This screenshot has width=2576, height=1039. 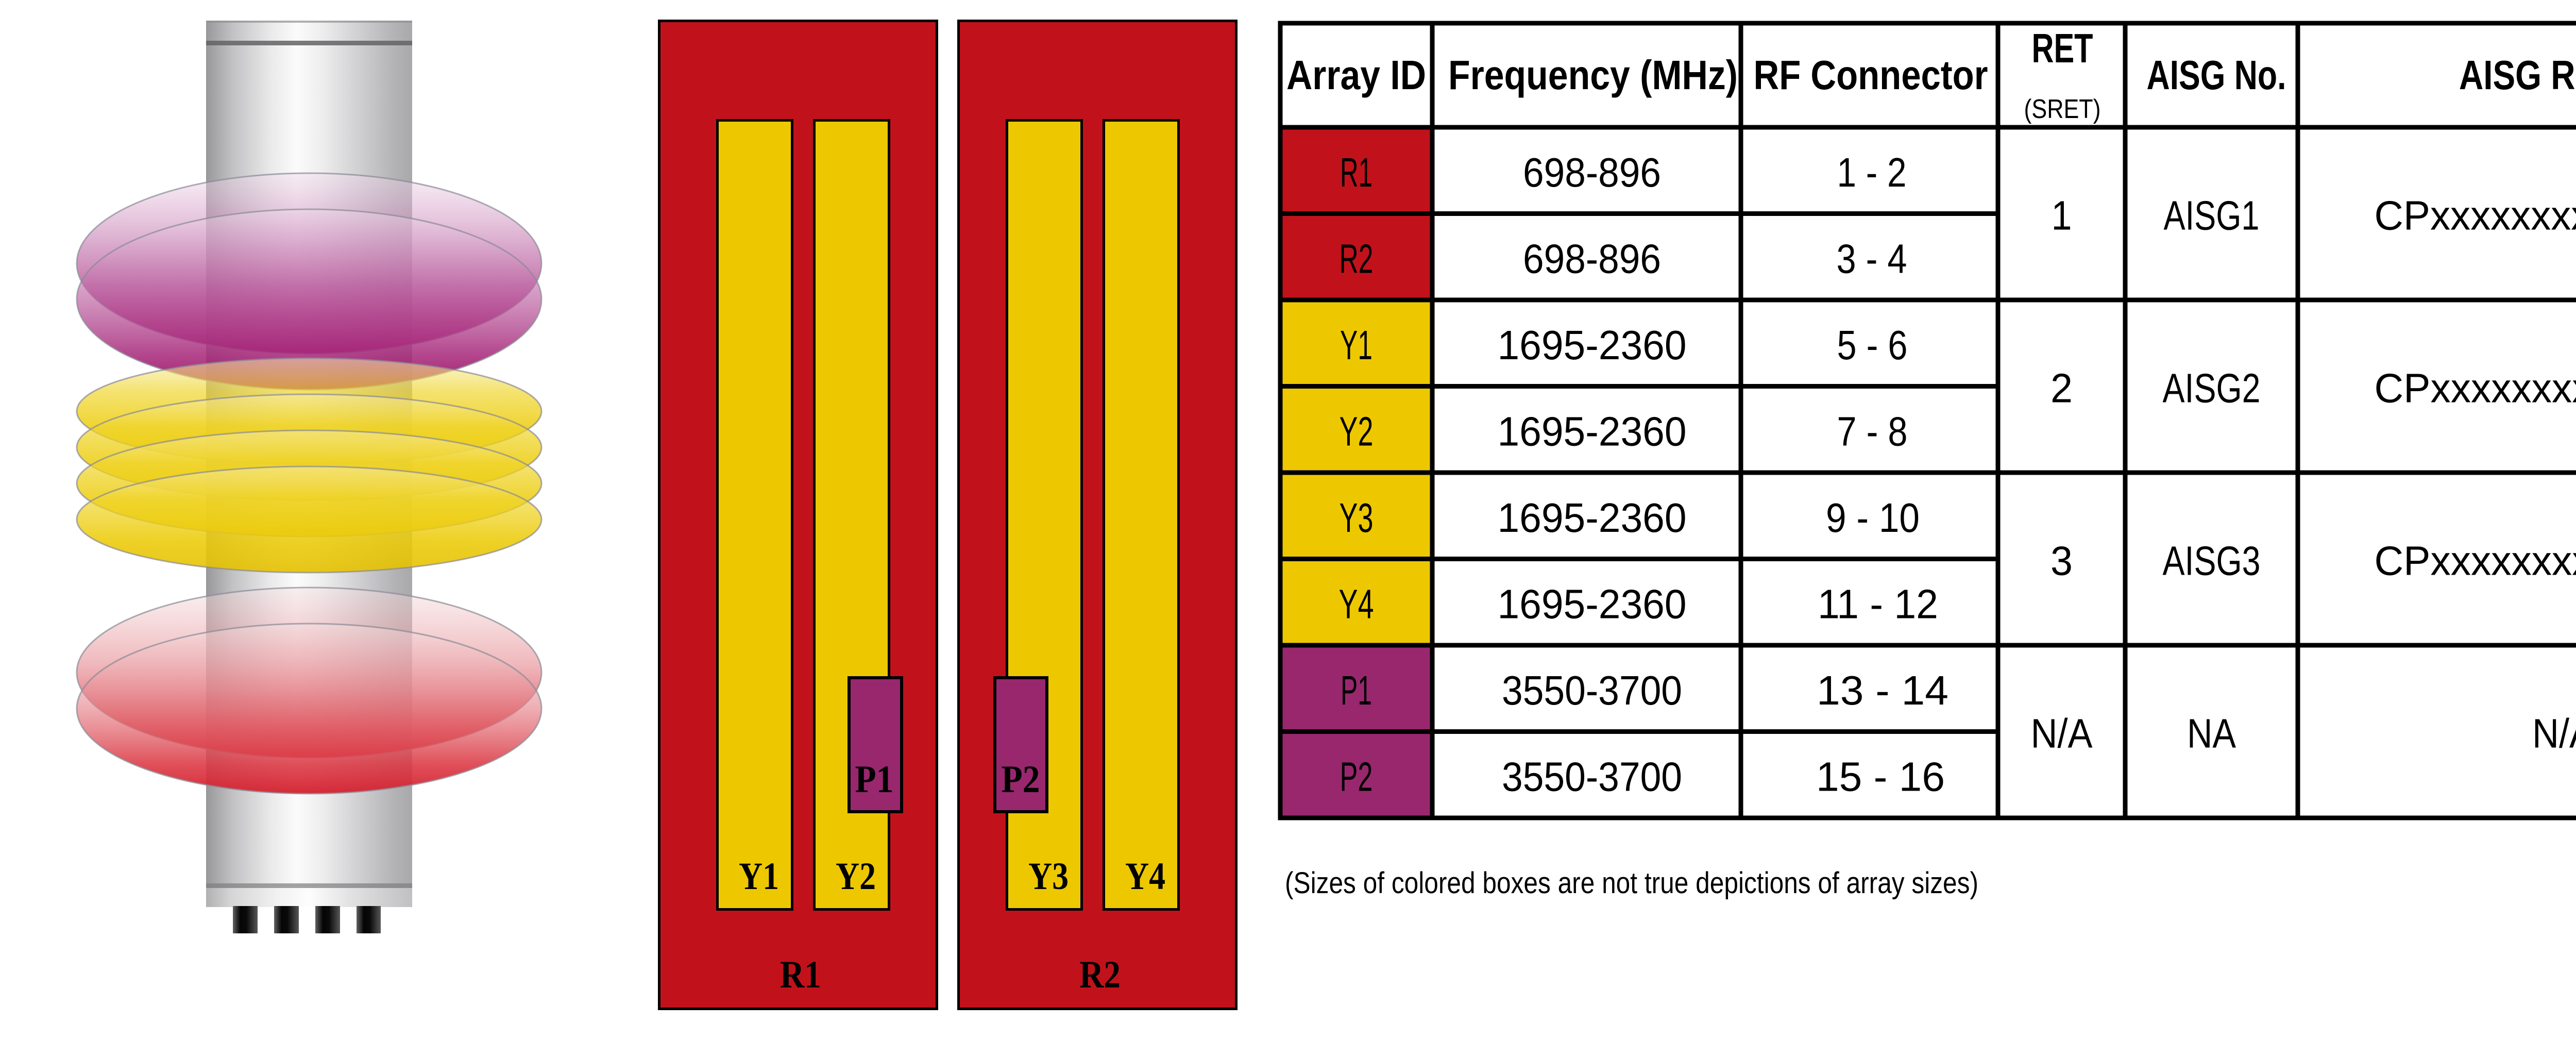 What do you see at coordinates (1882, 690) in the screenshot?
I see `svg-text: 13 - 14` at bounding box center [1882, 690].